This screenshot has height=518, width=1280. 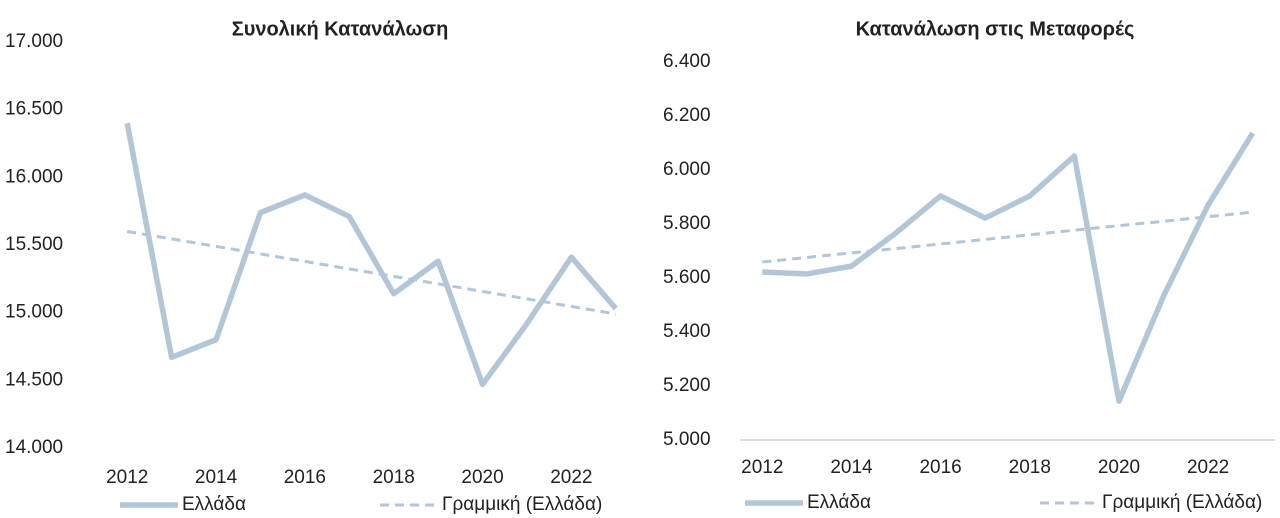 I want to click on chart-title: Κατανάλωση στις Μεταφορές, so click(x=995, y=29).